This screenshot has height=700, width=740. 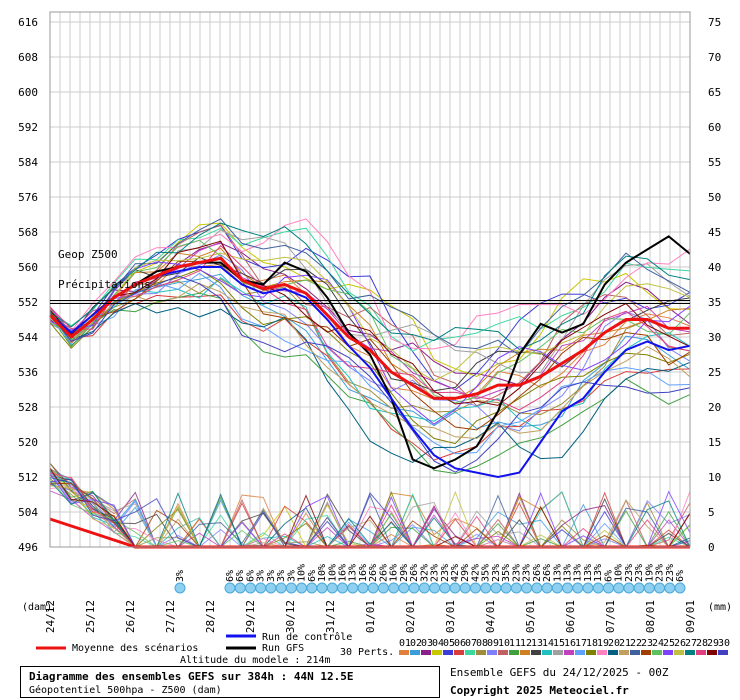 What do you see at coordinates (465, 573) in the screenshot?
I see `precip-pct-label: 29%` at bounding box center [465, 573].